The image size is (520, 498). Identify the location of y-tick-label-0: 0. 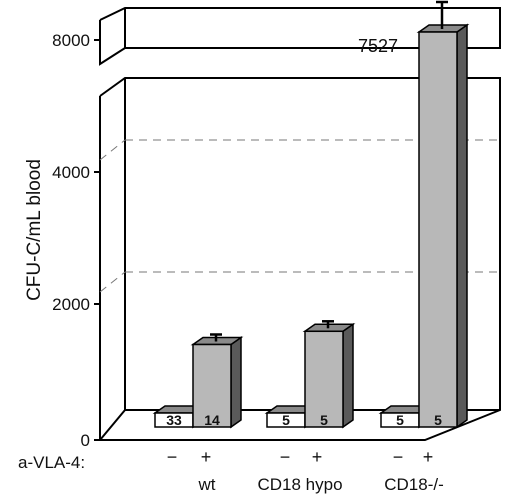
(85, 440).